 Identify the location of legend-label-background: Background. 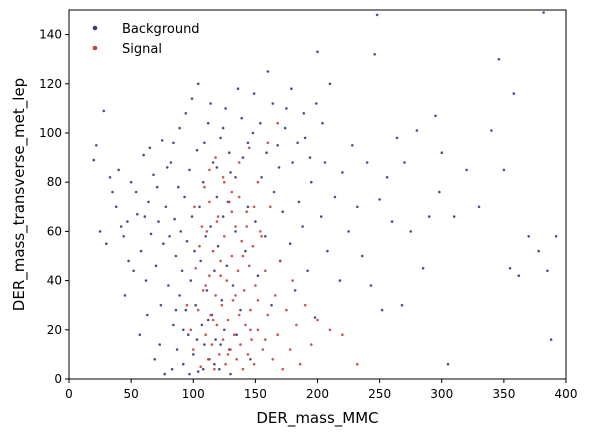
(161, 29).